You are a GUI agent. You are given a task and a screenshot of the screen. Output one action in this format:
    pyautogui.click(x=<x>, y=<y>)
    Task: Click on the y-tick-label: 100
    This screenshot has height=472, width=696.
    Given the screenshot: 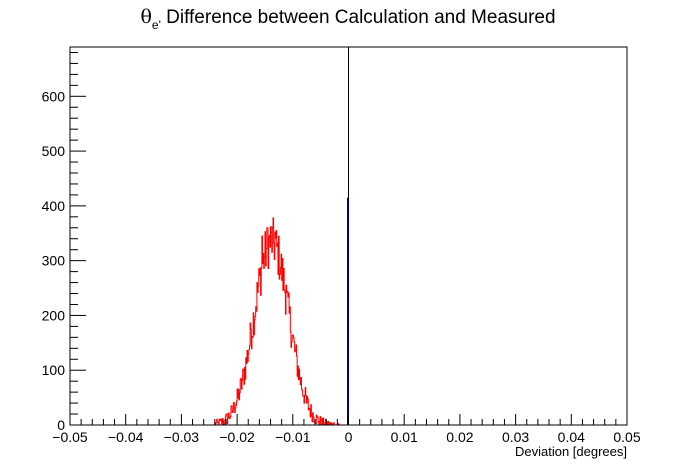 What is the action you would take?
    pyautogui.click(x=54, y=370)
    